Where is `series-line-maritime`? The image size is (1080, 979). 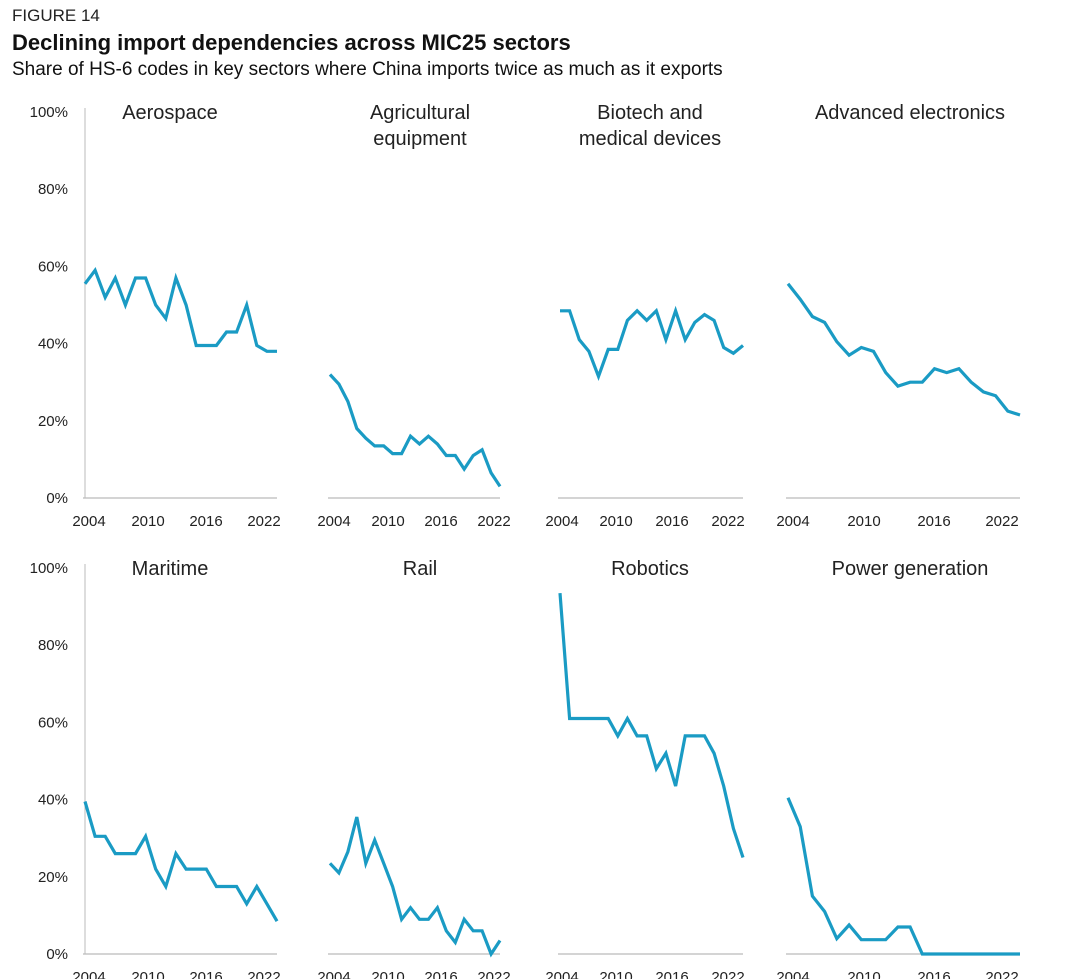
series-line-maritime is located at coordinates (181, 862).